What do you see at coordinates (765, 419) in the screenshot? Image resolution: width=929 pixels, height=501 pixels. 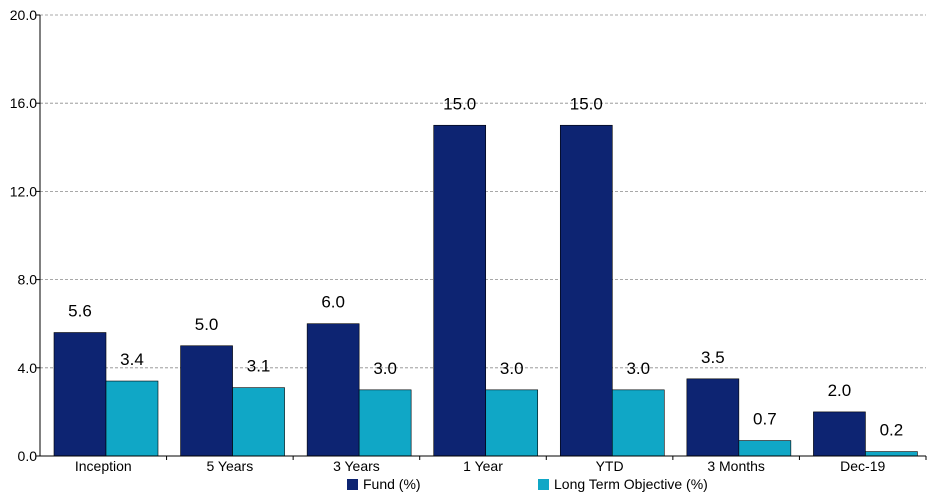 I see `data-label-s1-5: 0.7` at bounding box center [765, 419].